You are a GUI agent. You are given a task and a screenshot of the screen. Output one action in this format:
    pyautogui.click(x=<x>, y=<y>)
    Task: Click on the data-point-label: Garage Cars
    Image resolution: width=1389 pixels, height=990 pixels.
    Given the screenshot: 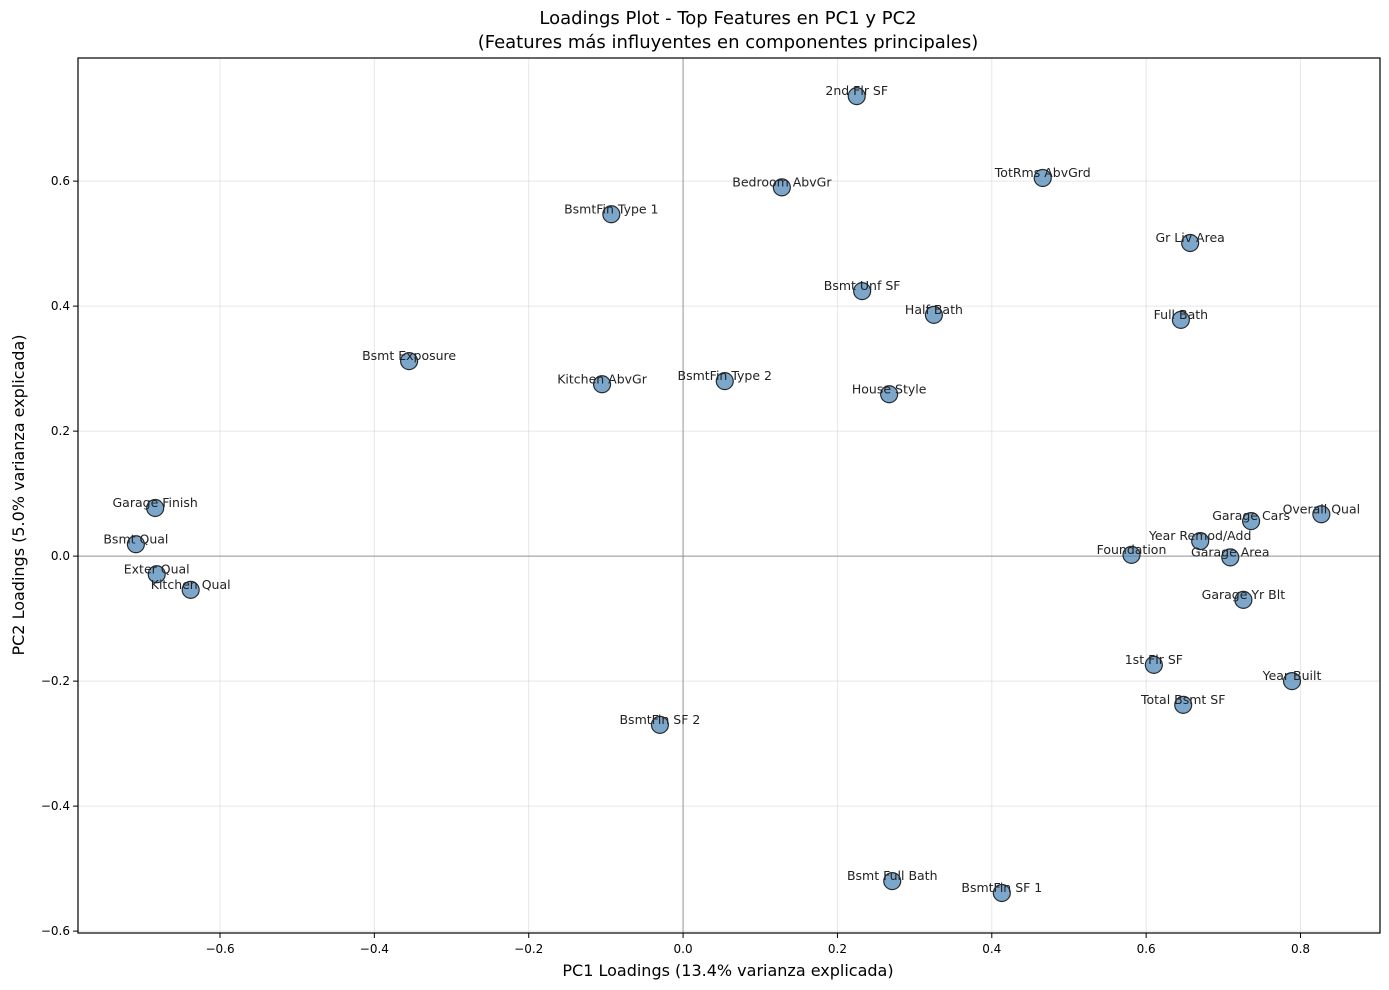 What is the action you would take?
    pyautogui.click(x=1251, y=515)
    